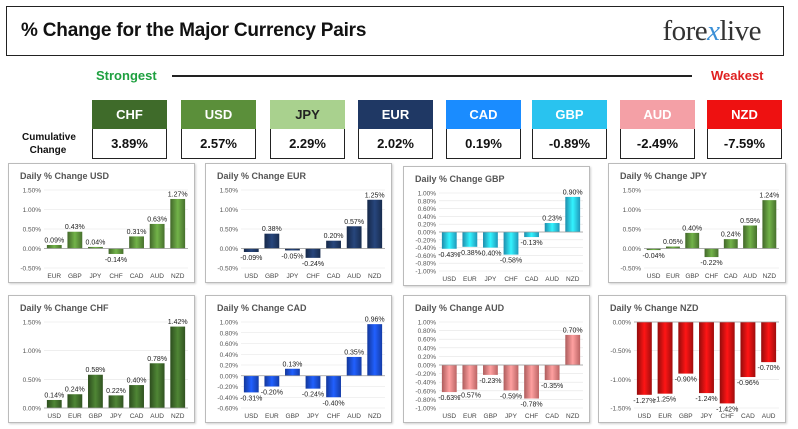 The image size is (798, 429). Describe the element at coordinates (657, 114) in the screenshot. I see `currency-code: AUD` at that location.